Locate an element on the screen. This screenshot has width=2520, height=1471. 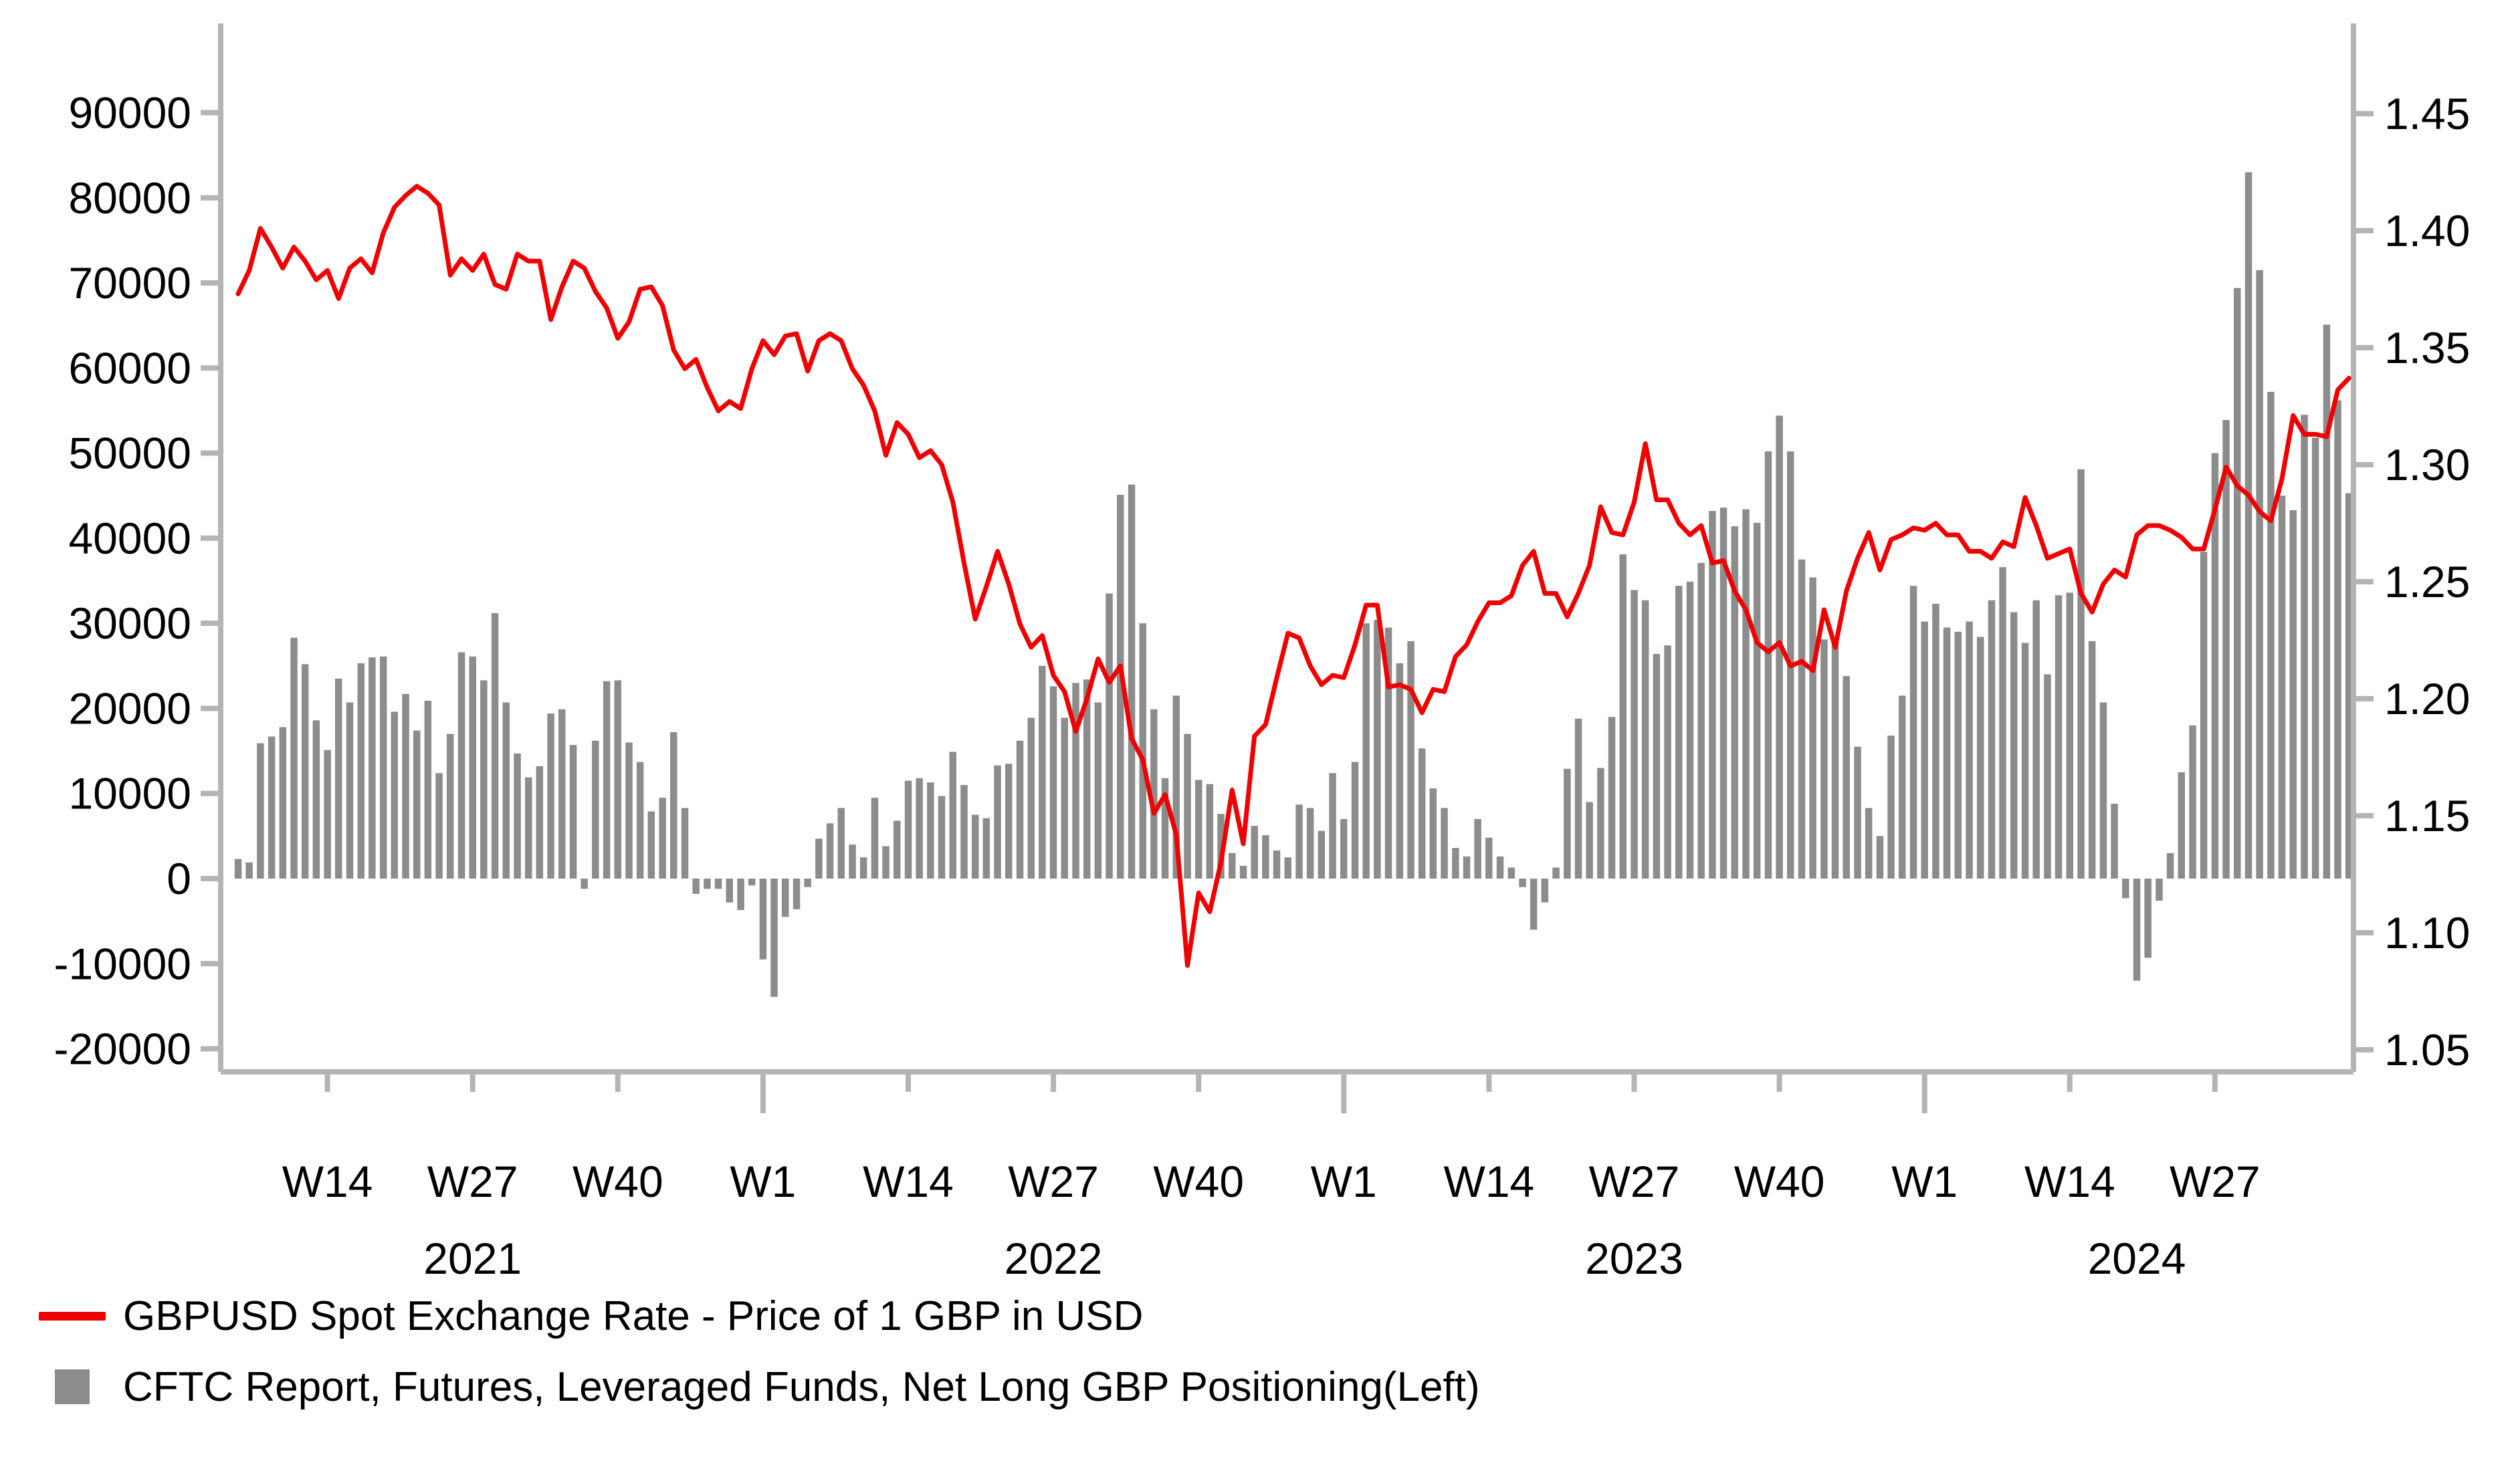
year-label: 2022 is located at coordinates (1054, 1258).